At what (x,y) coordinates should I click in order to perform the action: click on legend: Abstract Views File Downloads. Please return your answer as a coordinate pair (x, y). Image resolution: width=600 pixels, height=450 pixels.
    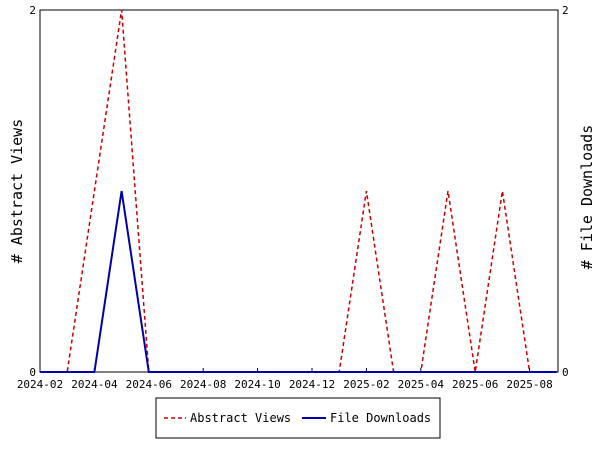
    Looking at the image, I should click on (298, 418).